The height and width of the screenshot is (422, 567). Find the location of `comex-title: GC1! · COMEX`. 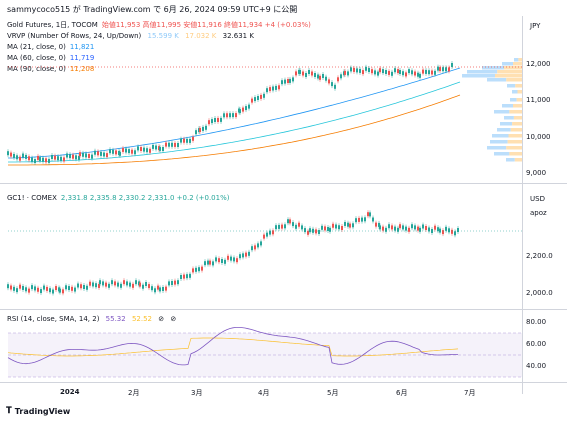

comex-title: GC1! · COMEX is located at coordinates (32, 198).